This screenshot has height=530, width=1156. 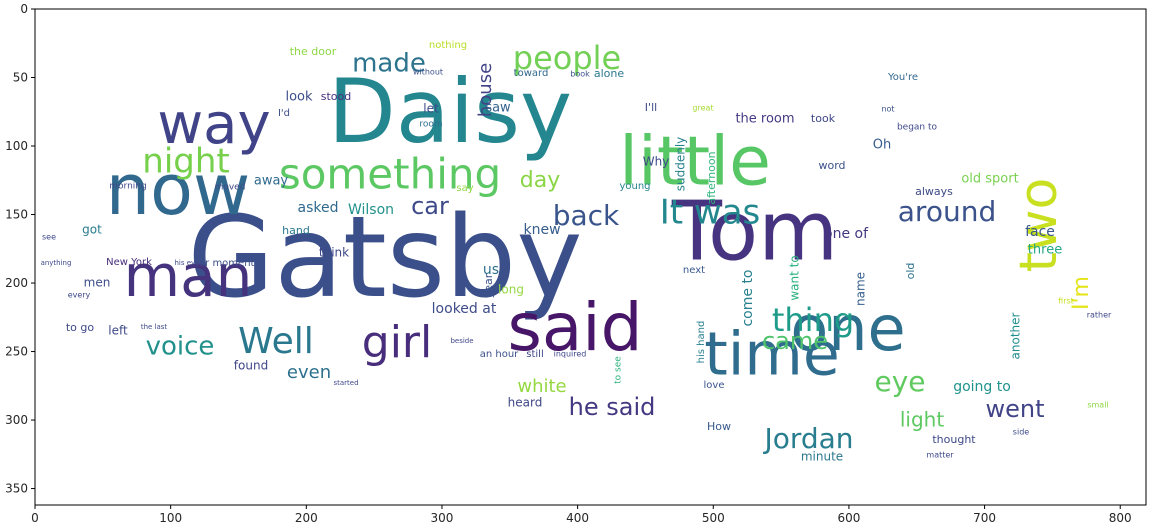 What do you see at coordinates (390, 174) in the screenshot?
I see `word-something: something` at bounding box center [390, 174].